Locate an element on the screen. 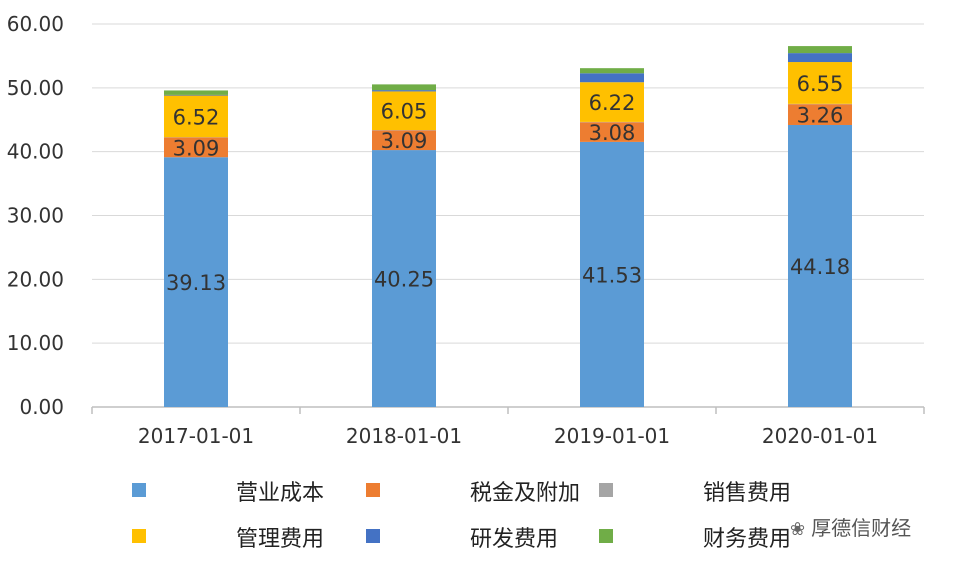 This screenshot has width=954, height=566. data-label: 41.53 is located at coordinates (612, 275).